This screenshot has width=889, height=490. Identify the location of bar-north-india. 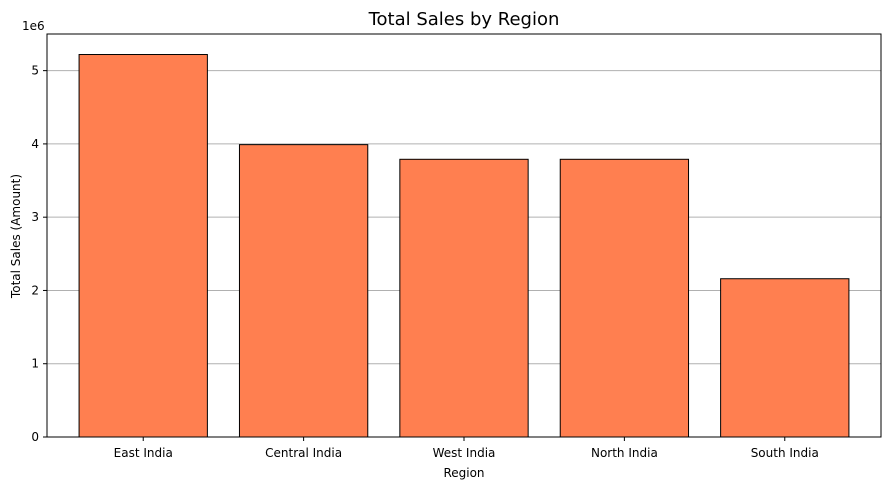
(624, 298).